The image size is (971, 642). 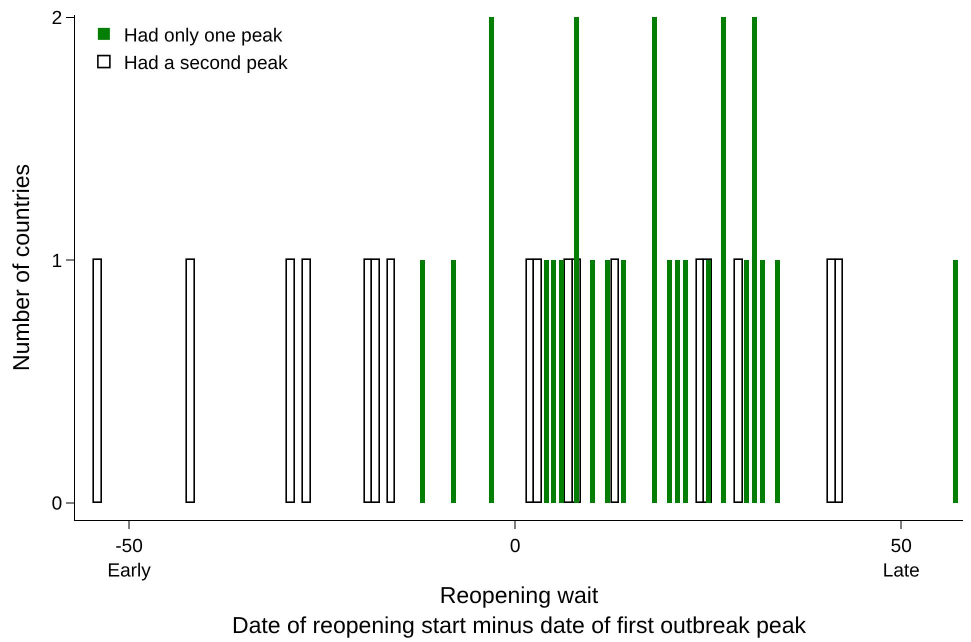 What do you see at coordinates (515, 546) in the screenshot?
I see `x-tick-label: 0` at bounding box center [515, 546].